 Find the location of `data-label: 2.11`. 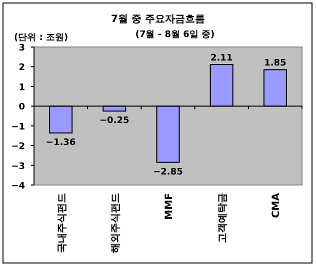

data-label: 2.11 is located at coordinates (221, 59).